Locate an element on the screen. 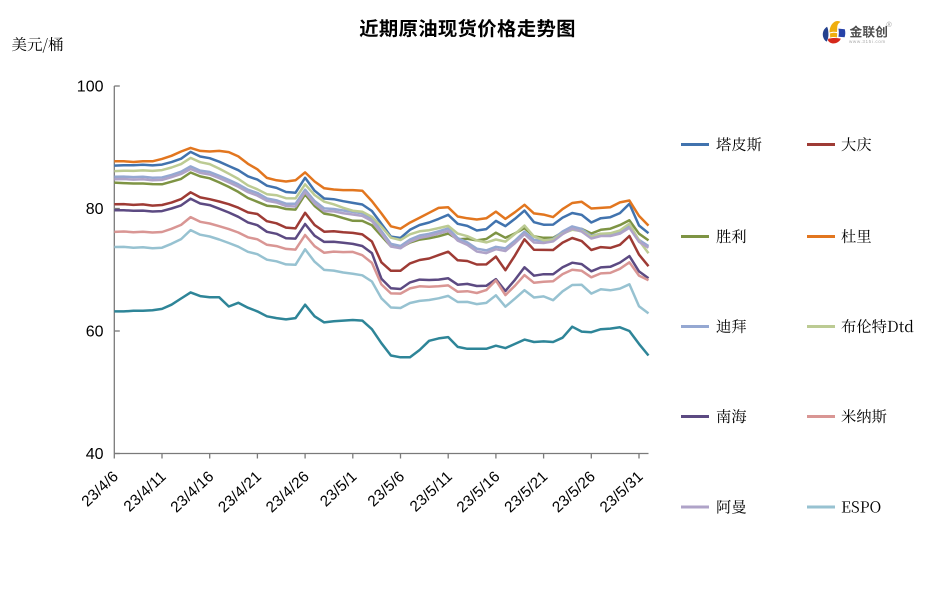  svg-text: 100 is located at coordinates (90, 86).